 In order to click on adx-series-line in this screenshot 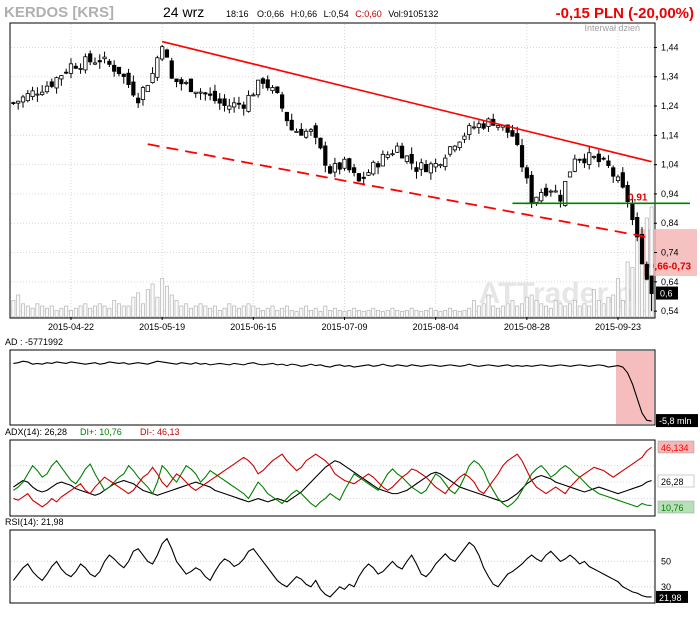, I will do `click(332, 481)`.